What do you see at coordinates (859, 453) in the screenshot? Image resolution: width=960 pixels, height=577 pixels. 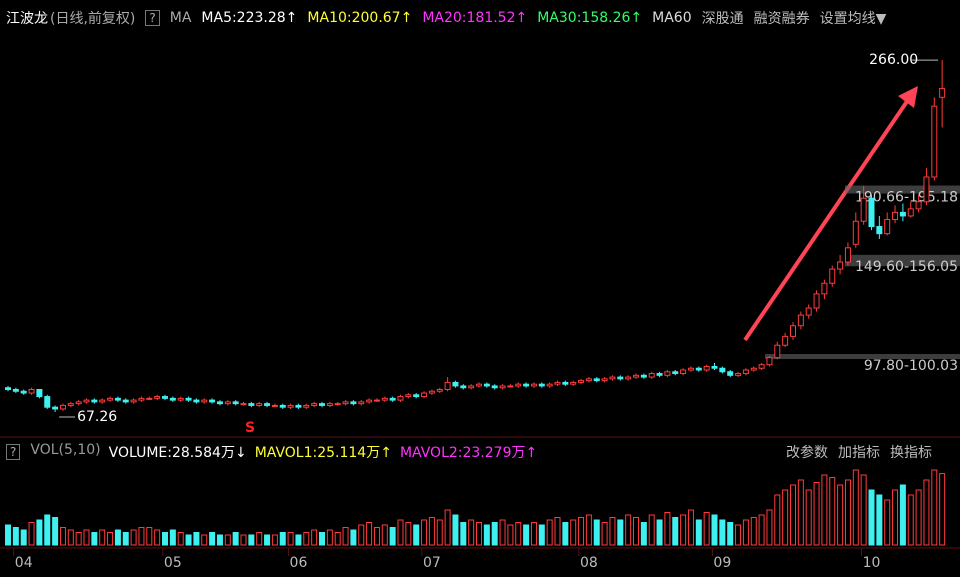 I see `button: 加指标` at bounding box center [859, 453].